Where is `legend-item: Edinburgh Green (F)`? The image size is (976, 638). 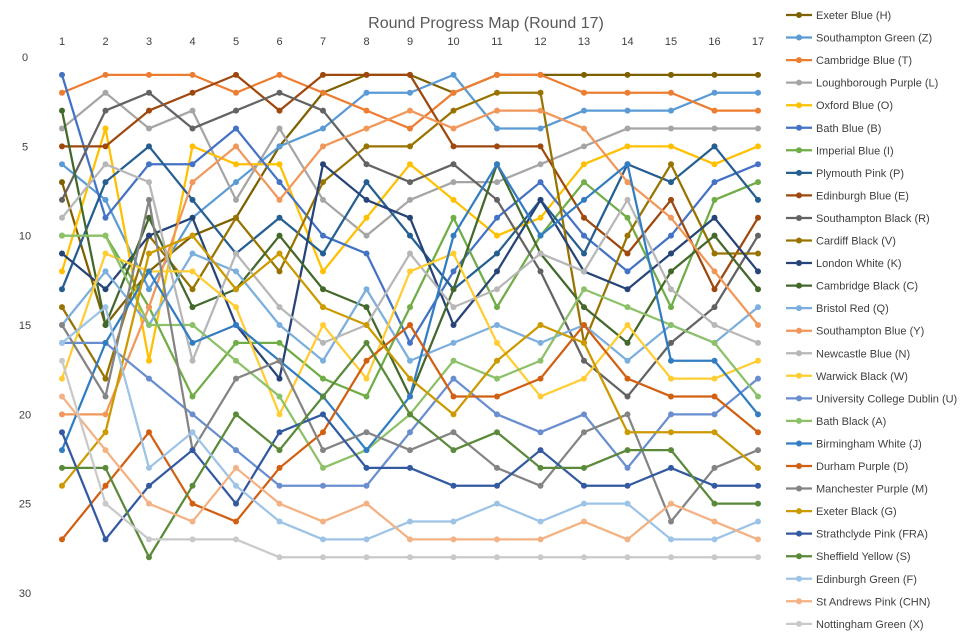 legend-item: Edinburgh Green (F) is located at coordinates (851, 580).